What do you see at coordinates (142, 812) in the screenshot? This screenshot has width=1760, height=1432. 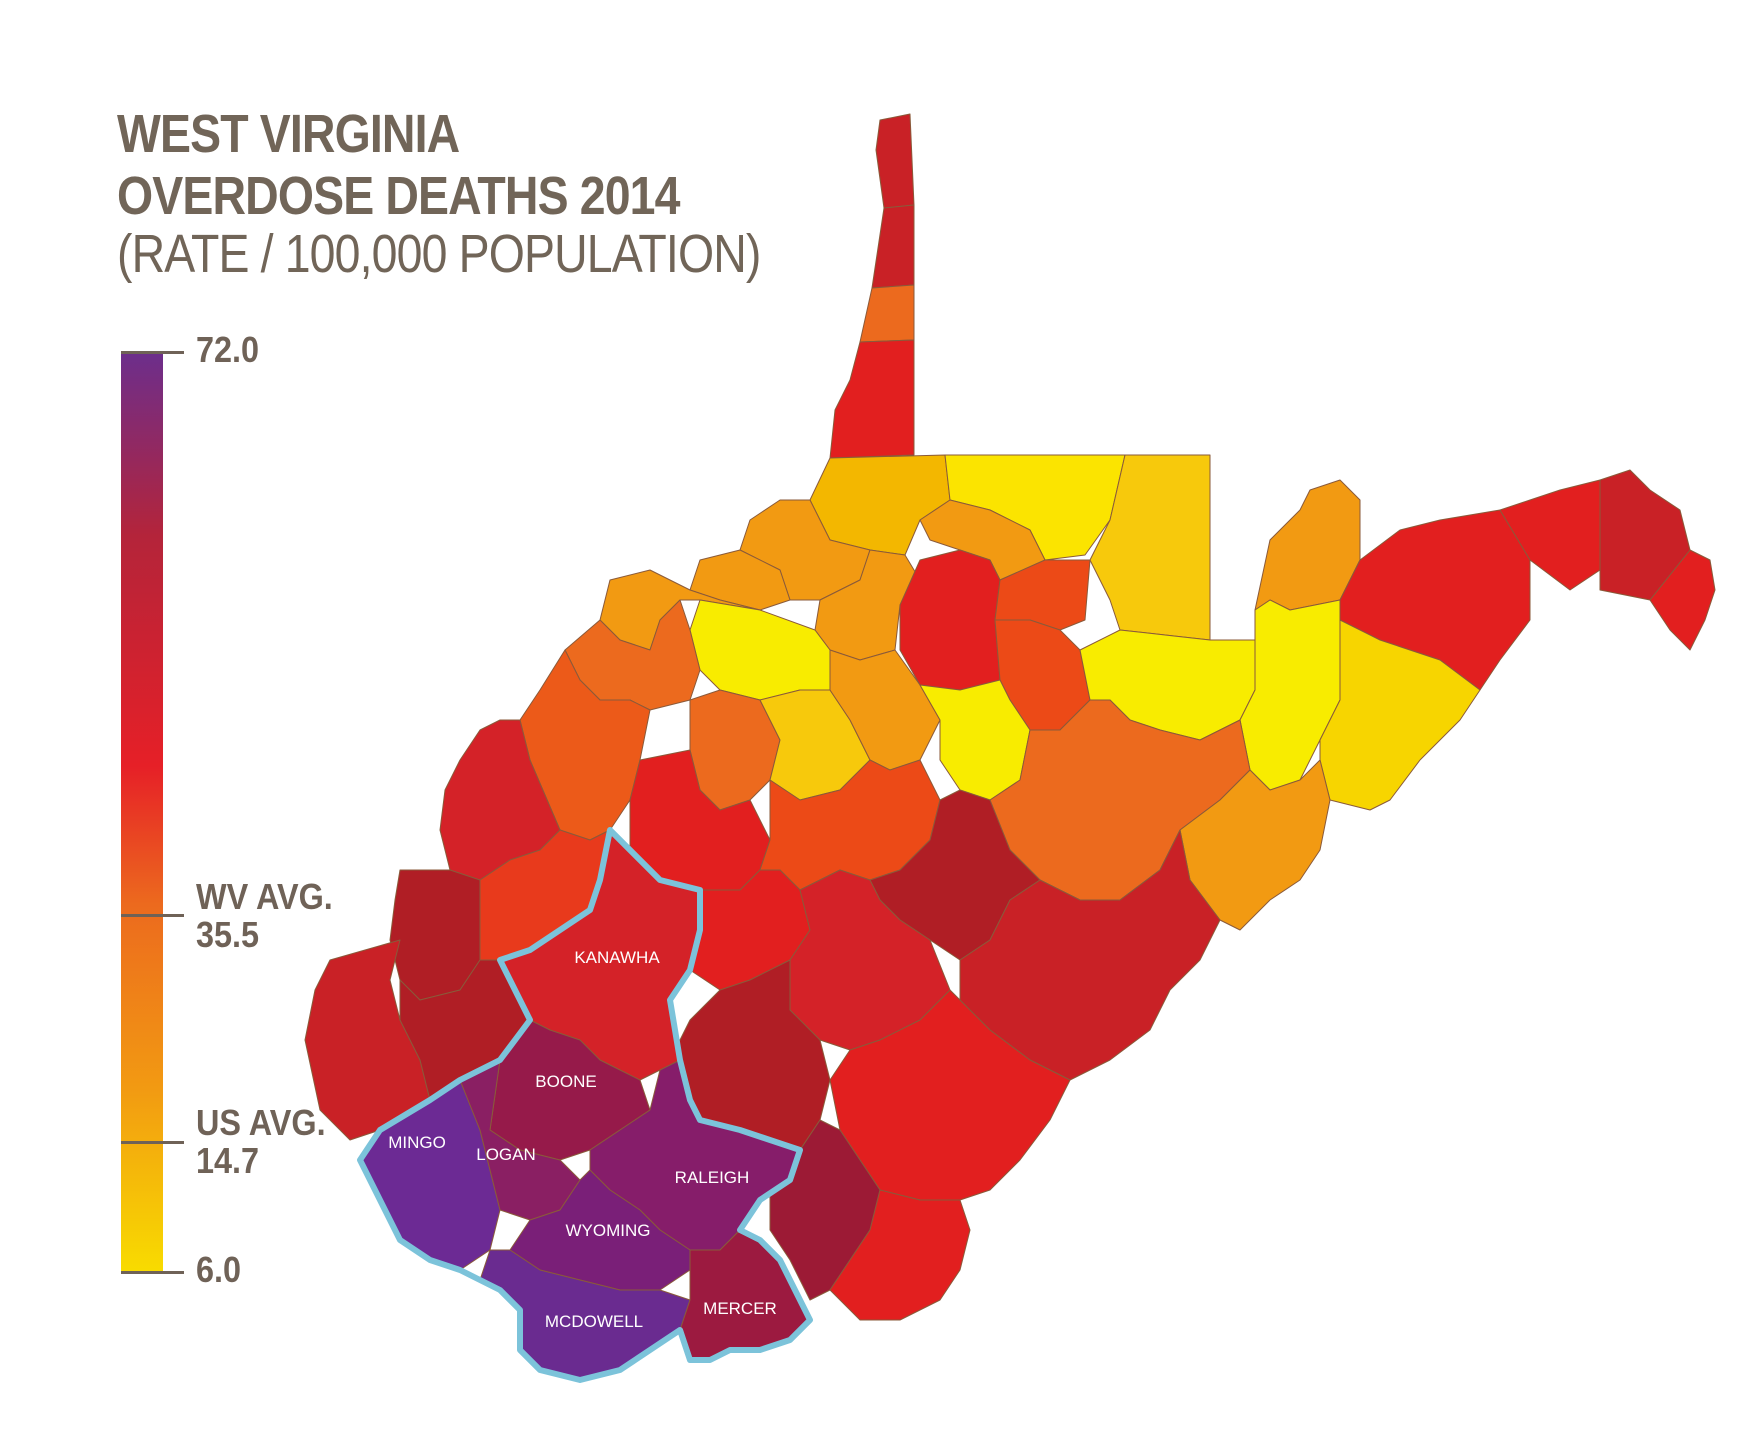 I see `legend-color-scale` at bounding box center [142, 812].